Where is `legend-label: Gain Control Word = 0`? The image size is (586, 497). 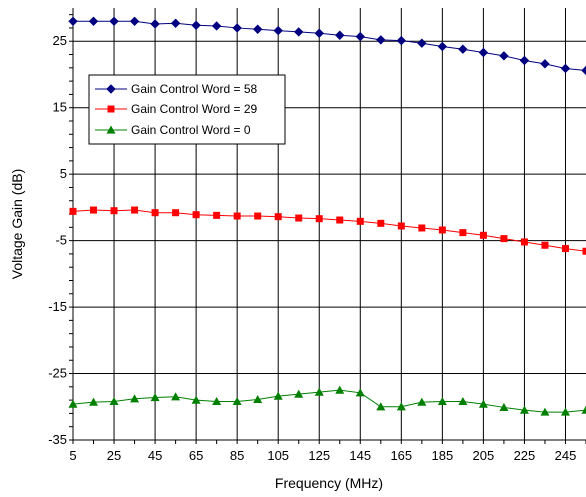 legend-label: Gain Control Word = 0 is located at coordinates (191, 130).